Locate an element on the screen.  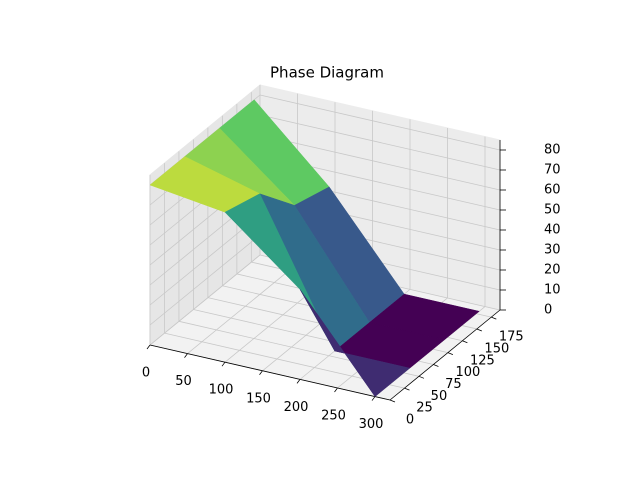
y-tick-label: 100 is located at coordinates (467, 372).